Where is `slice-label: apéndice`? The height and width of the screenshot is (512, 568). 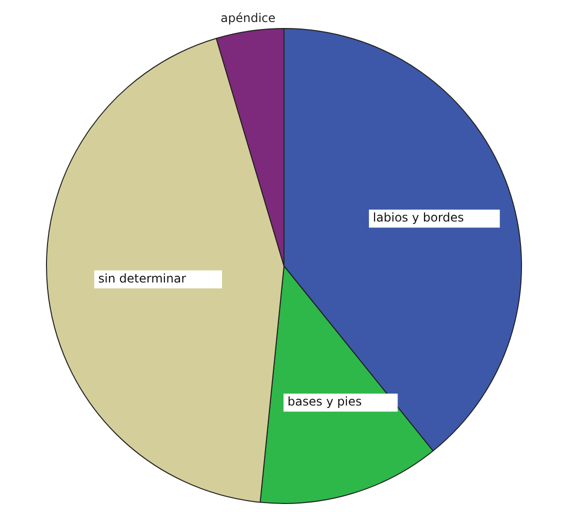 slice-label: apéndice is located at coordinates (248, 18).